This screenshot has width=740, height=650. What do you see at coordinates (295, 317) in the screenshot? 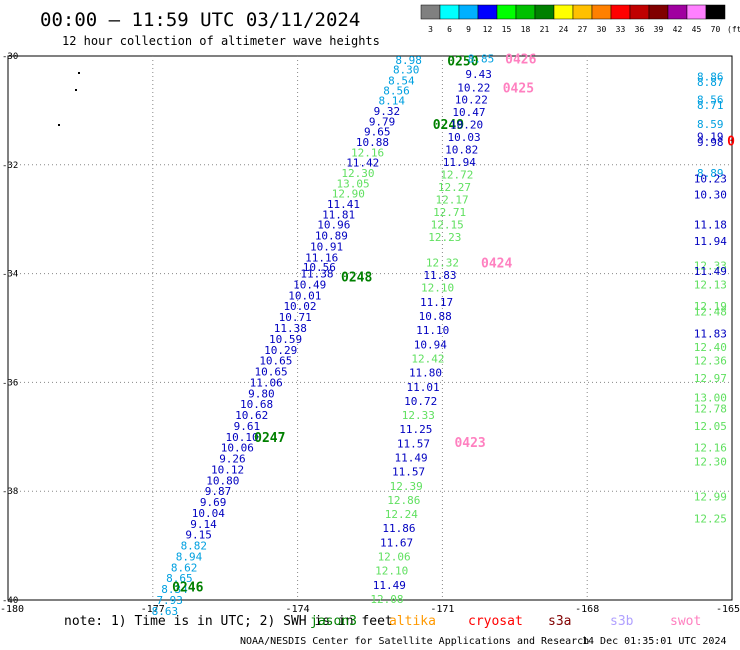
I see `wave-height-point: 10.71` at bounding box center [295, 317].